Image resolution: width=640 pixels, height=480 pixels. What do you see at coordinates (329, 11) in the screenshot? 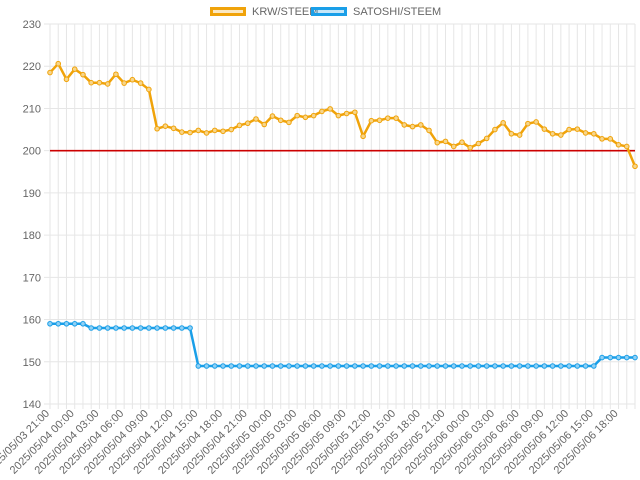
I see `legend-swatch-satoshi-steem` at bounding box center [329, 11].